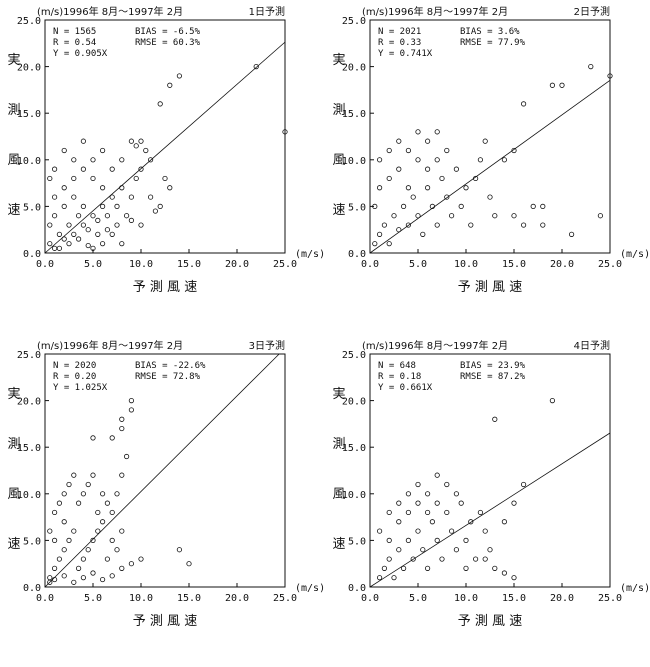 The width and height of the screenshot is (650, 667). I want to click on stat-r: R = 0.20, so click(74, 377).